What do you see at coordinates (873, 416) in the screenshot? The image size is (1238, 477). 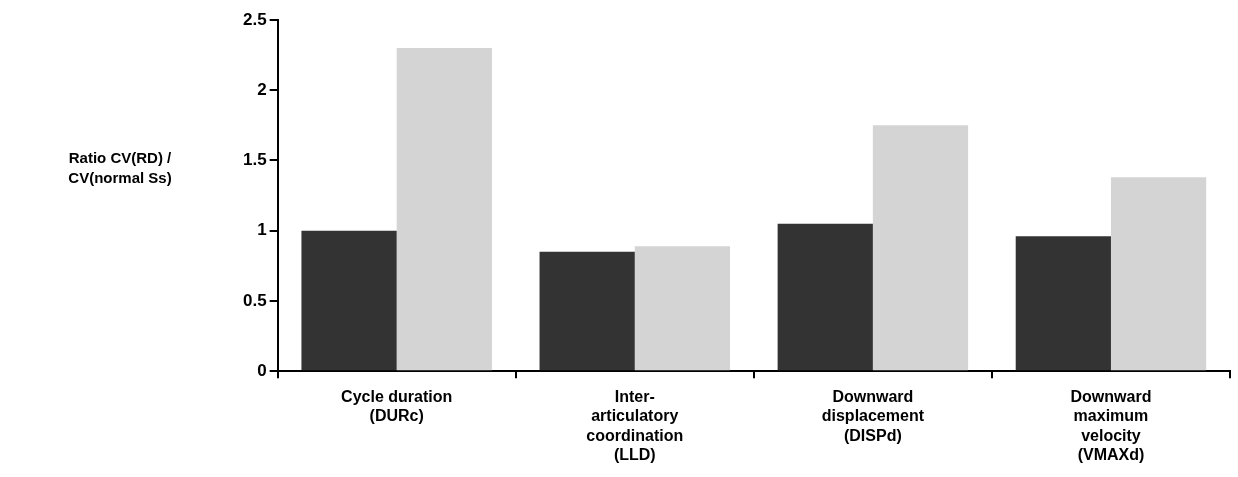 I see `x-tick-label: Downward displacement (DISPd)` at bounding box center [873, 416].